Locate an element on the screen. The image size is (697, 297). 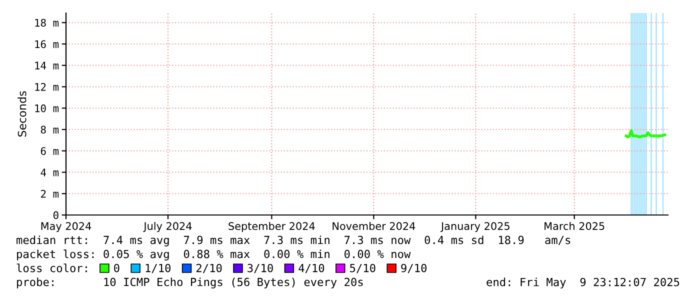
text: loss color: is located at coordinates (51, 268).